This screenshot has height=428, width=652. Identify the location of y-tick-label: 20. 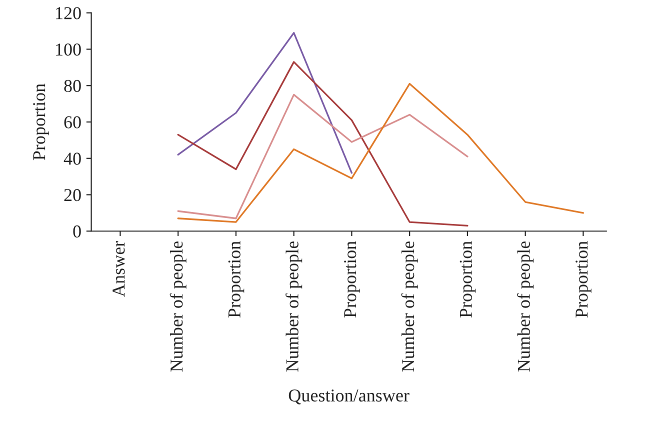
(72, 195).